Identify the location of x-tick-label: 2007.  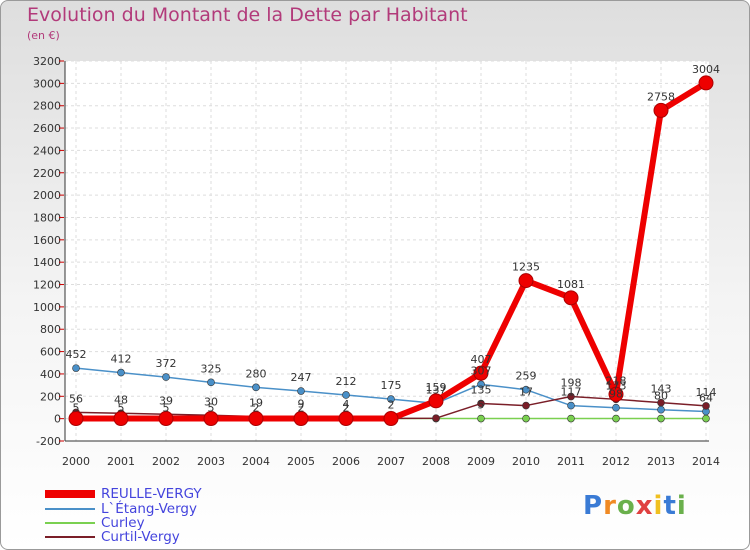
(391, 461).